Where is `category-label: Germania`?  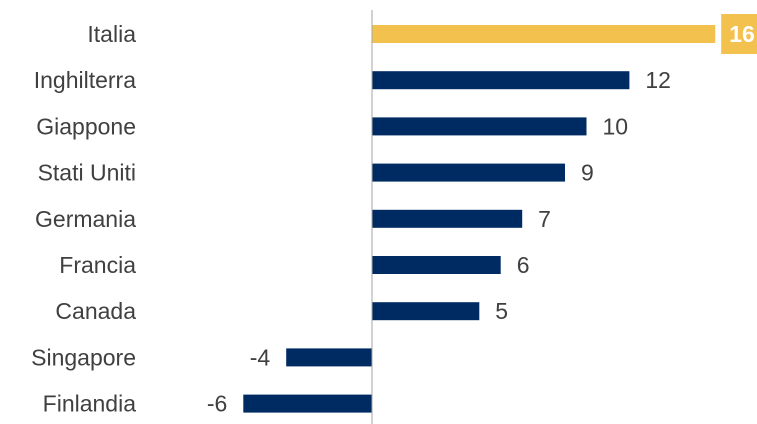
category-label: Germania is located at coordinates (85, 219).